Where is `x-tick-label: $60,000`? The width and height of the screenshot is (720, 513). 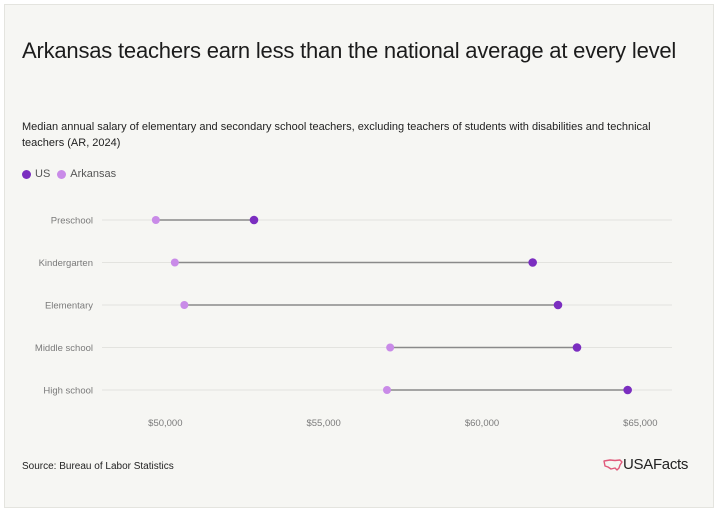 x-tick-label: $60,000 is located at coordinates (482, 423).